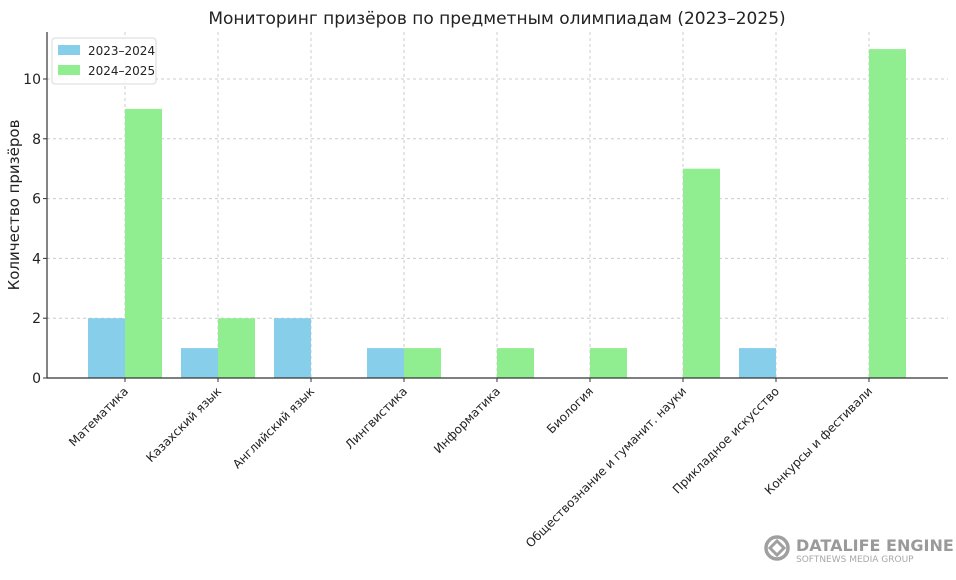  Describe the element at coordinates (36, 200) in the screenshot. I see `y-tick-label: 6` at that location.